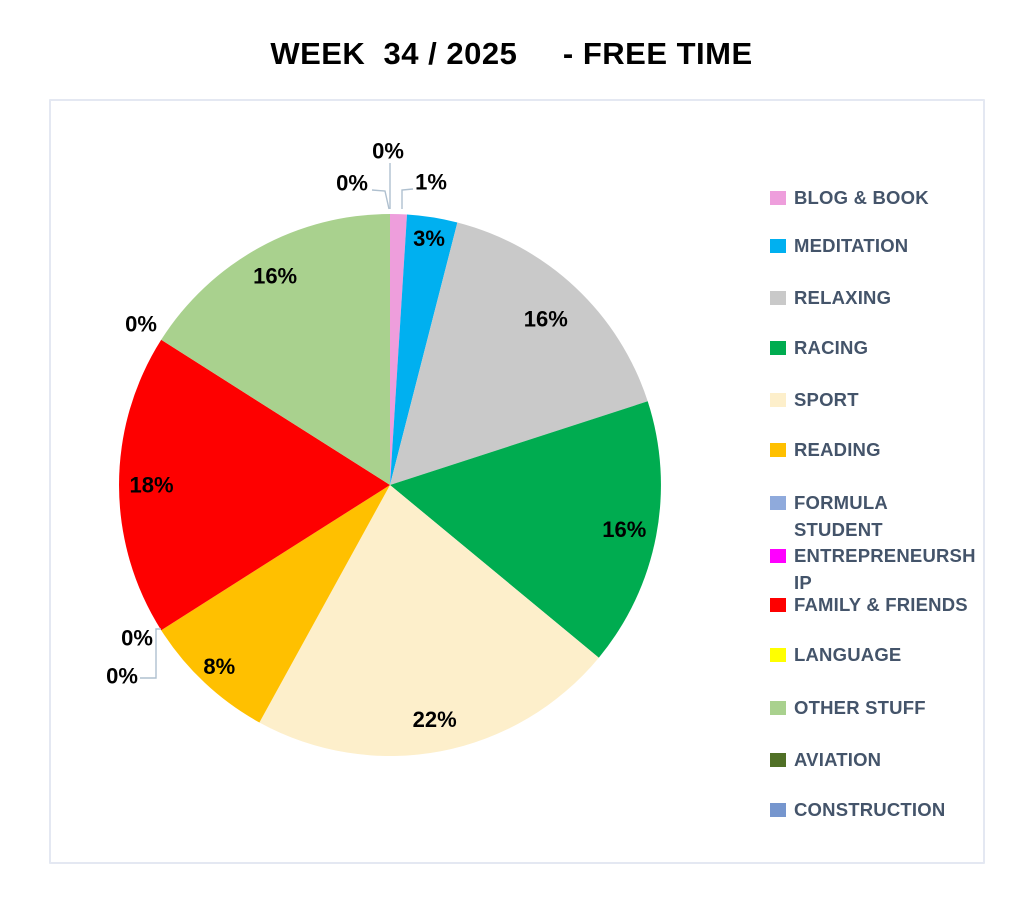 The width and height of the screenshot is (1023, 898). Describe the element at coordinates (407, 198) in the screenshot. I see `leader-line-blog-book` at that location.